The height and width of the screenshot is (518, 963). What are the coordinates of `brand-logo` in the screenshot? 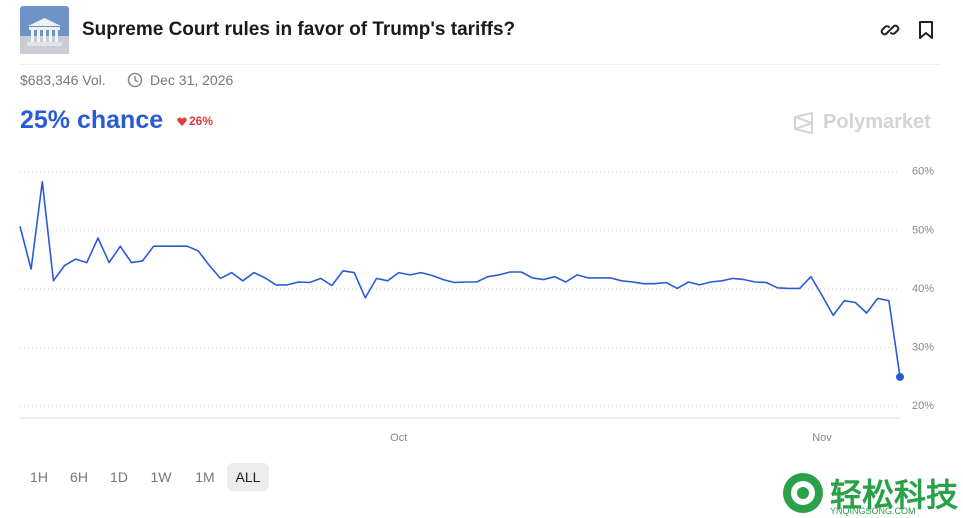 It's located at (803, 123).